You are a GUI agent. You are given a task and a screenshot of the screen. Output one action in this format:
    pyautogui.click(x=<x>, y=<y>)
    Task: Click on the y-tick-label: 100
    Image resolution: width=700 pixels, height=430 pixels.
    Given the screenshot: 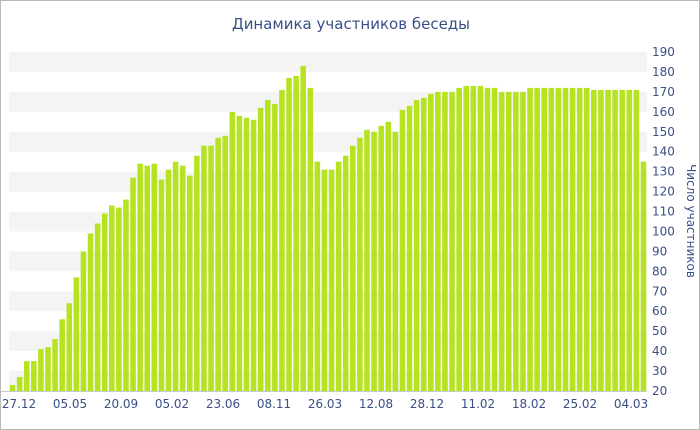 What is the action you would take?
    pyautogui.click(x=663, y=232)
    